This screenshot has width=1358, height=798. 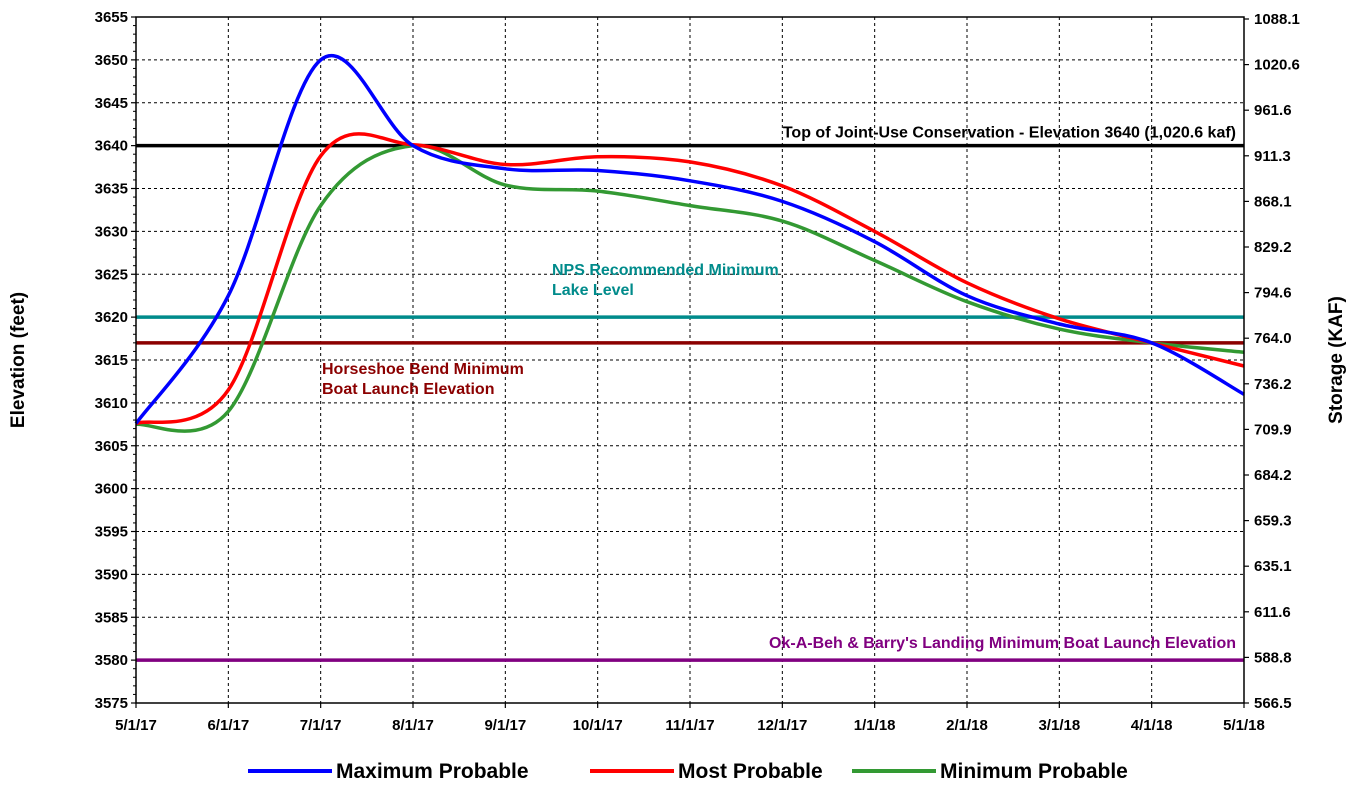 What do you see at coordinates (18, 360) in the screenshot?
I see `y-axis-title: Elevation (feet)` at bounding box center [18, 360].